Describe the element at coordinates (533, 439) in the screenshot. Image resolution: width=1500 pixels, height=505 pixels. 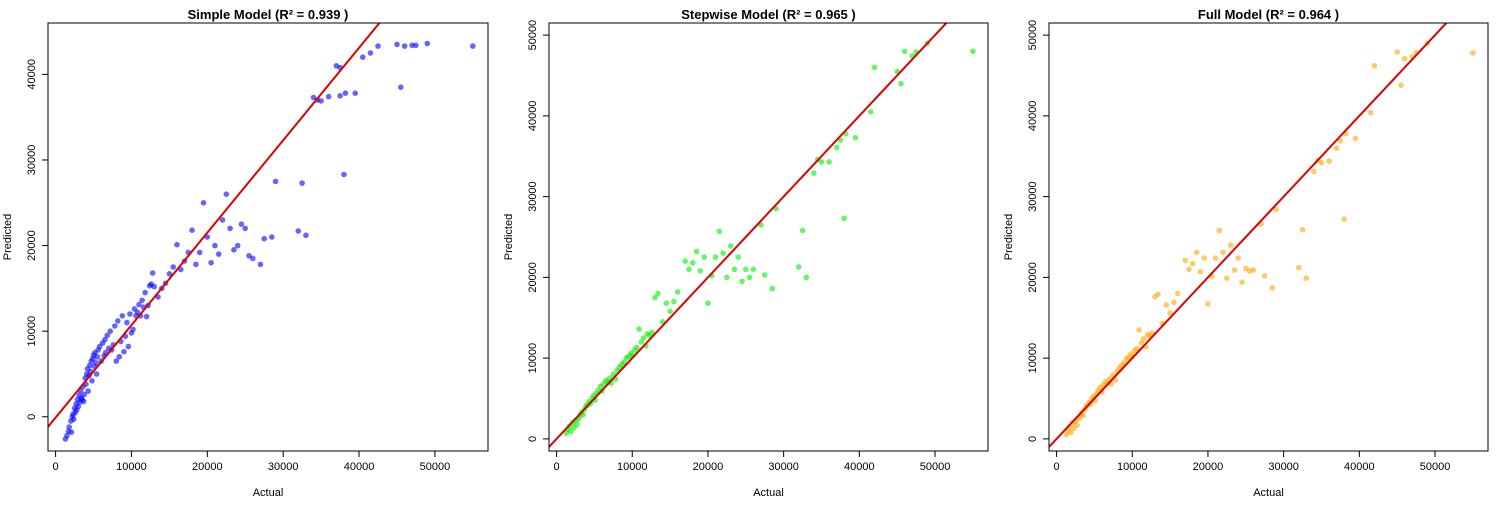
I see `y-tick-label: 0` at that location.